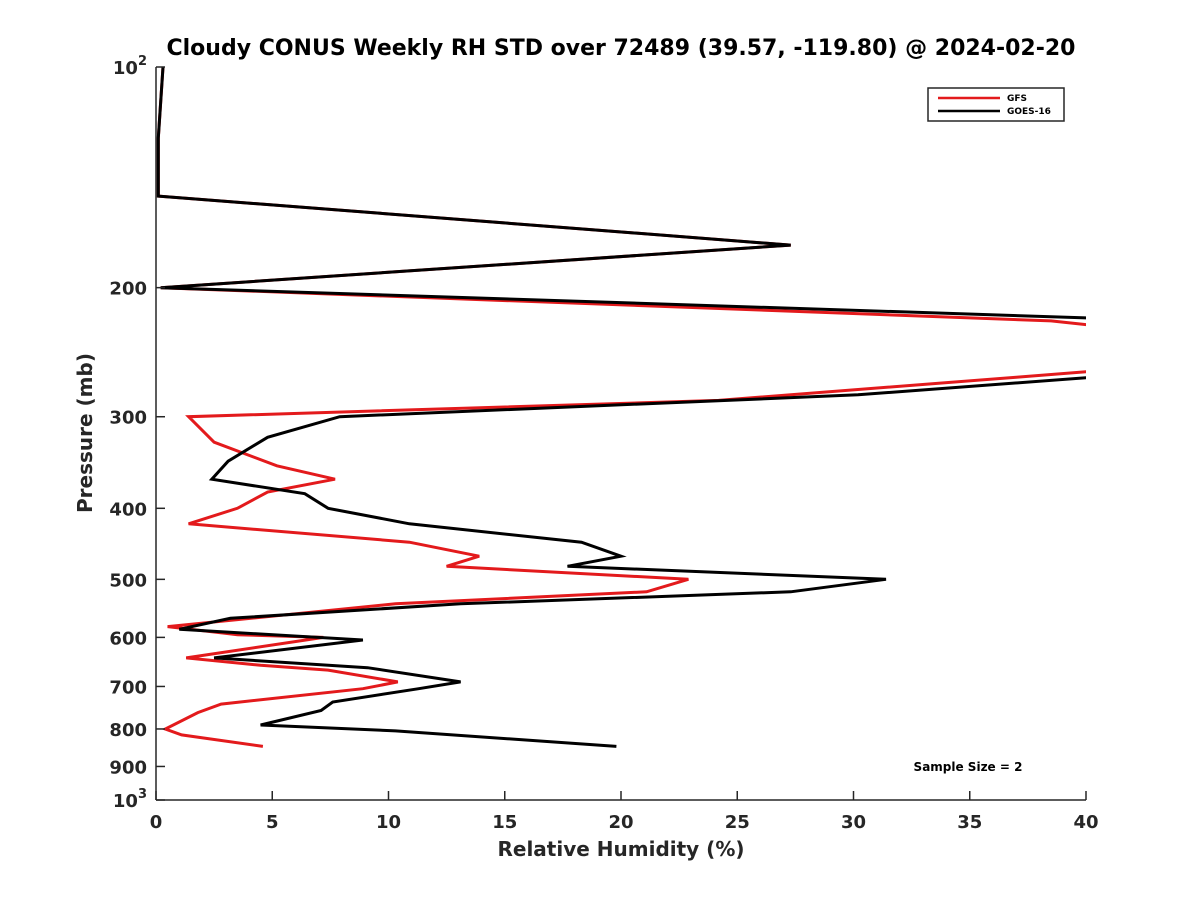 This screenshot has width=1200, height=900. I want to click on x-axis-label: Relative Humidity (%), so click(620, 849).